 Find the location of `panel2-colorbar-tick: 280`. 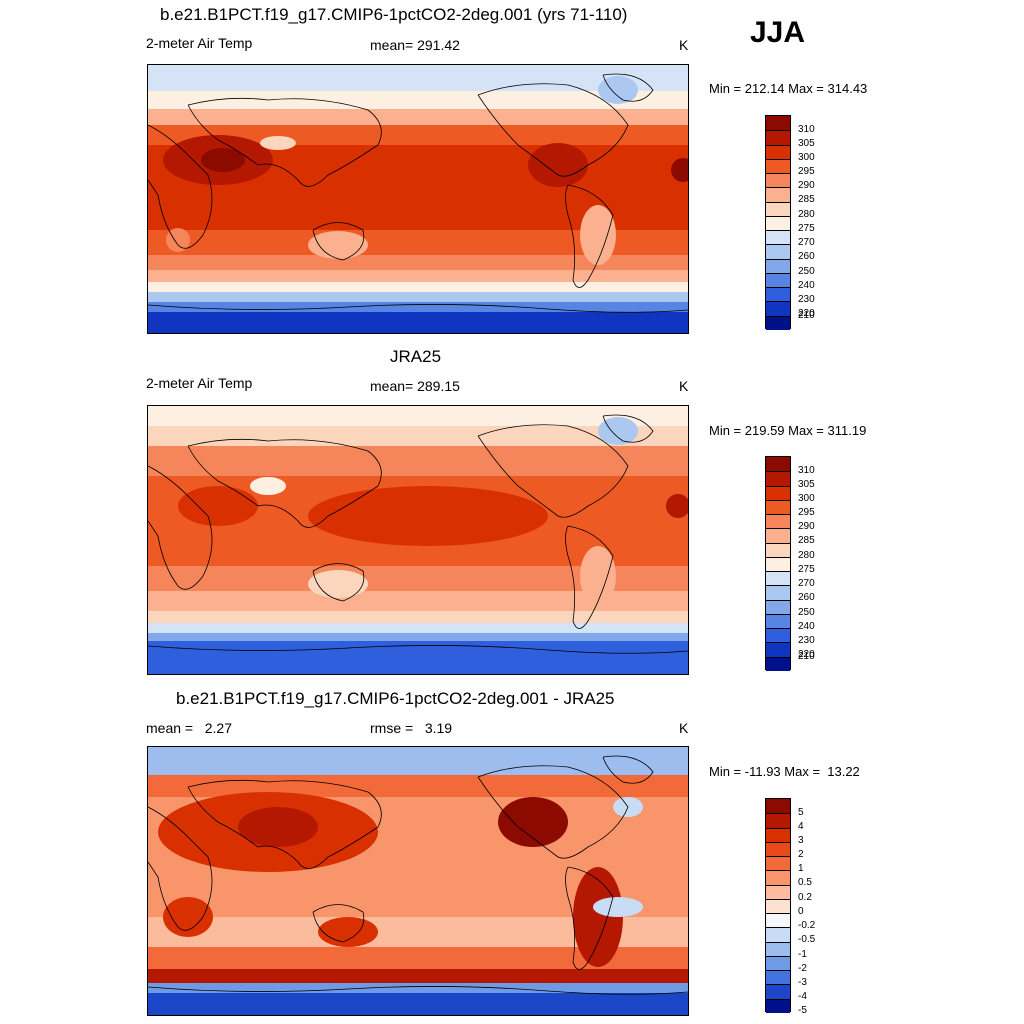

panel2-colorbar-tick: 280 is located at coordinates (806, 555).